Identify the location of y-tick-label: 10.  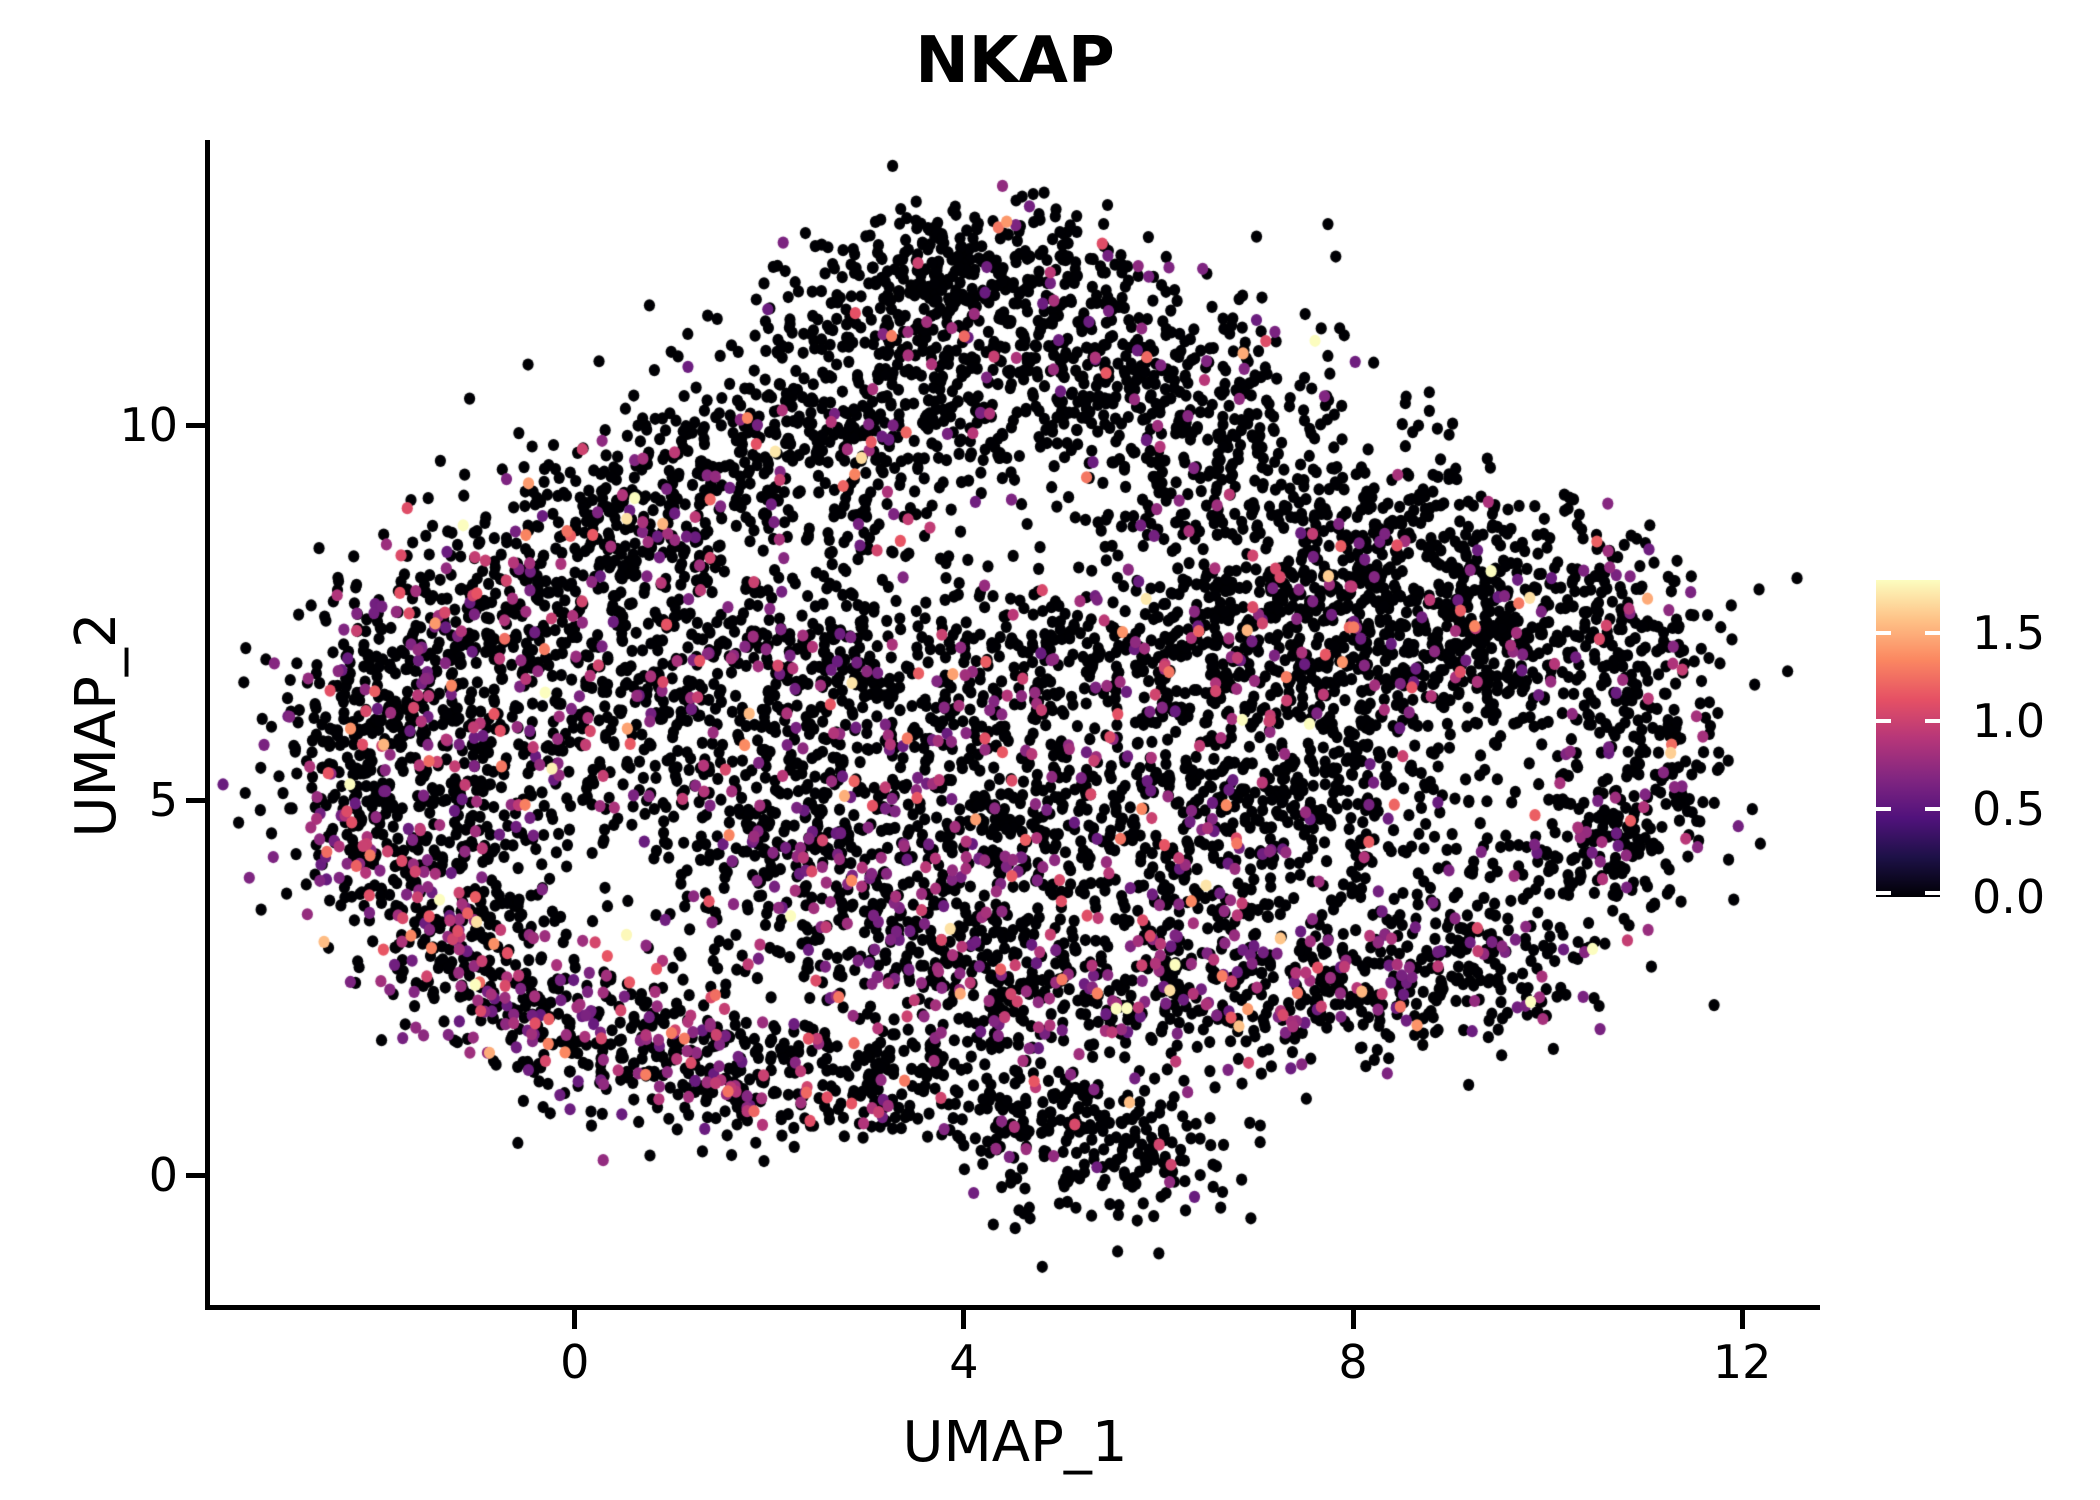
(148, 425).